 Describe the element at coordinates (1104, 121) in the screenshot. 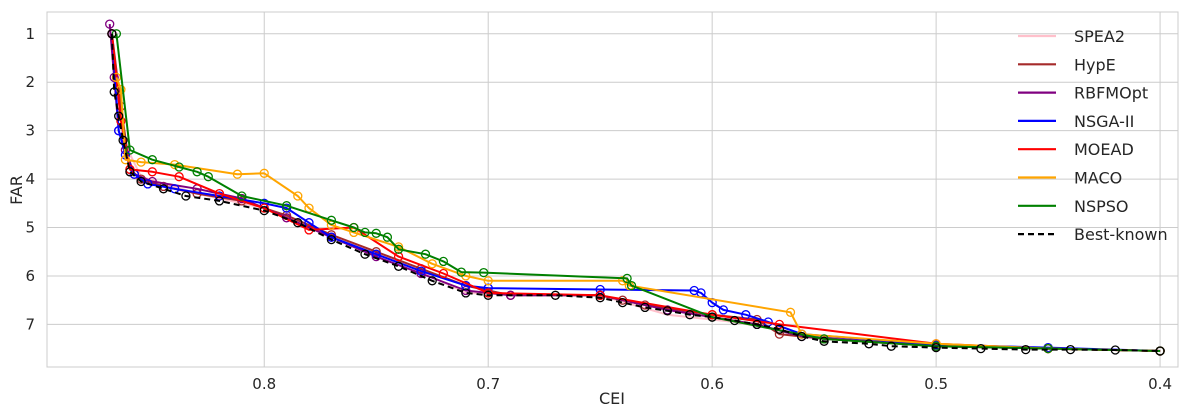

I see `legend-label: NSGA-II` at that location.